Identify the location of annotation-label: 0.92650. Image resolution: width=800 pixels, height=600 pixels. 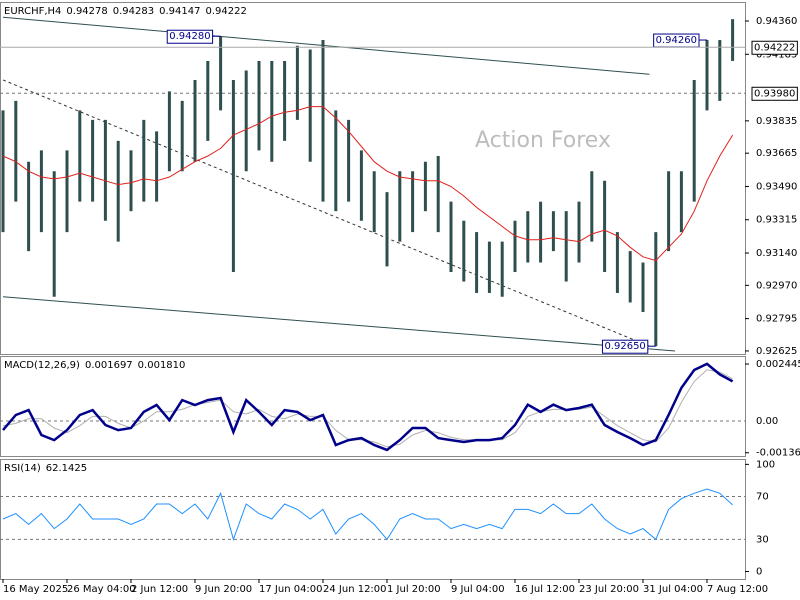
(624, 346).